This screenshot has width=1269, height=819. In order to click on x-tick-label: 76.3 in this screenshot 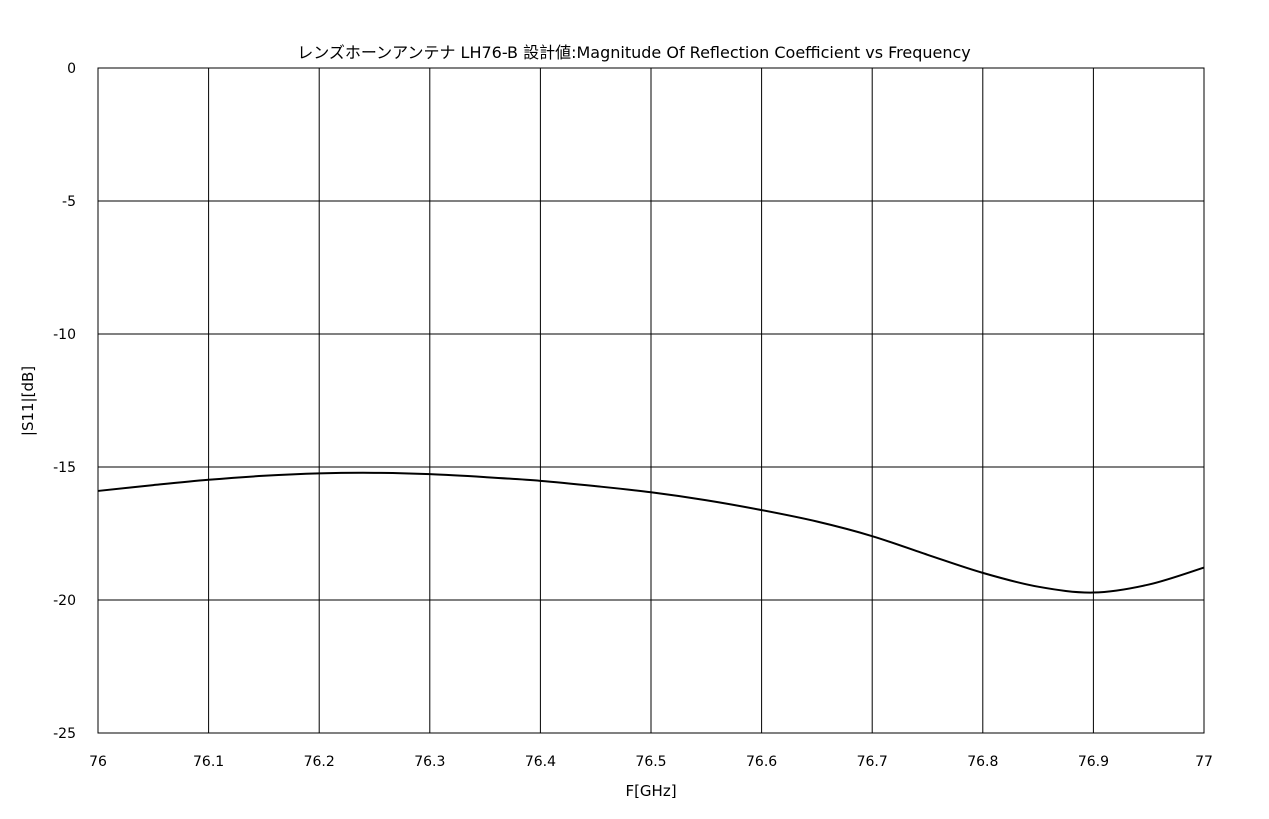, I will do `click(429, 762)`.